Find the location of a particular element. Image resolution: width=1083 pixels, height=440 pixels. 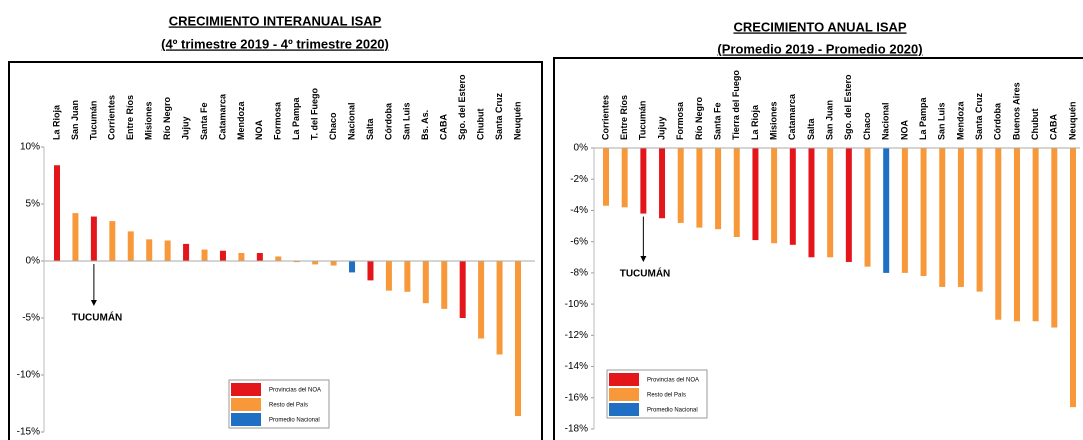

y-tick-label: -2% is located at coordinates (579, 179).